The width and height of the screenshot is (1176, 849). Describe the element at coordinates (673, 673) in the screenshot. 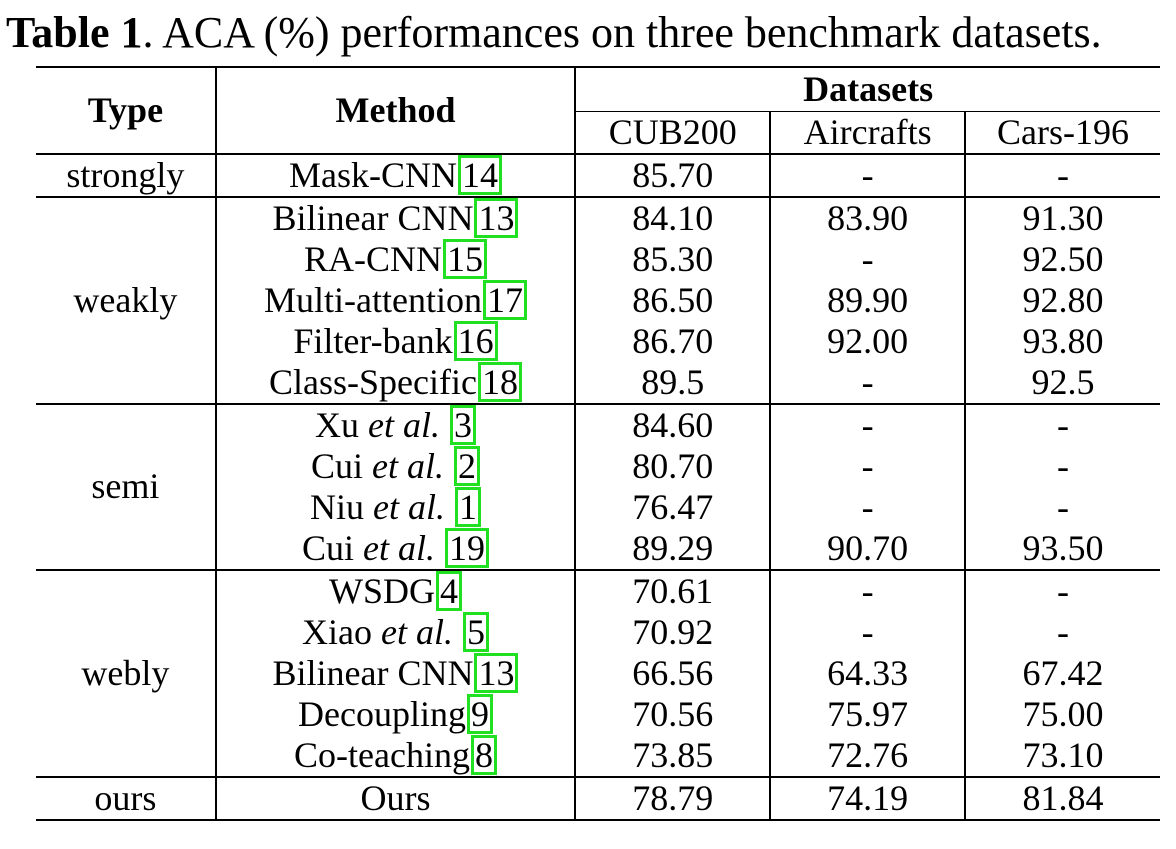

I see `cub-cell: 66.56` at that location.